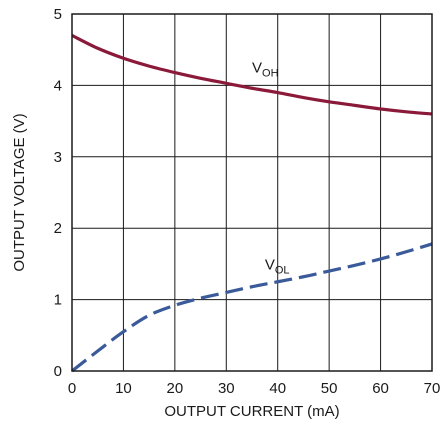  I want to click on y-tick-label: 5, so click(58, 14).